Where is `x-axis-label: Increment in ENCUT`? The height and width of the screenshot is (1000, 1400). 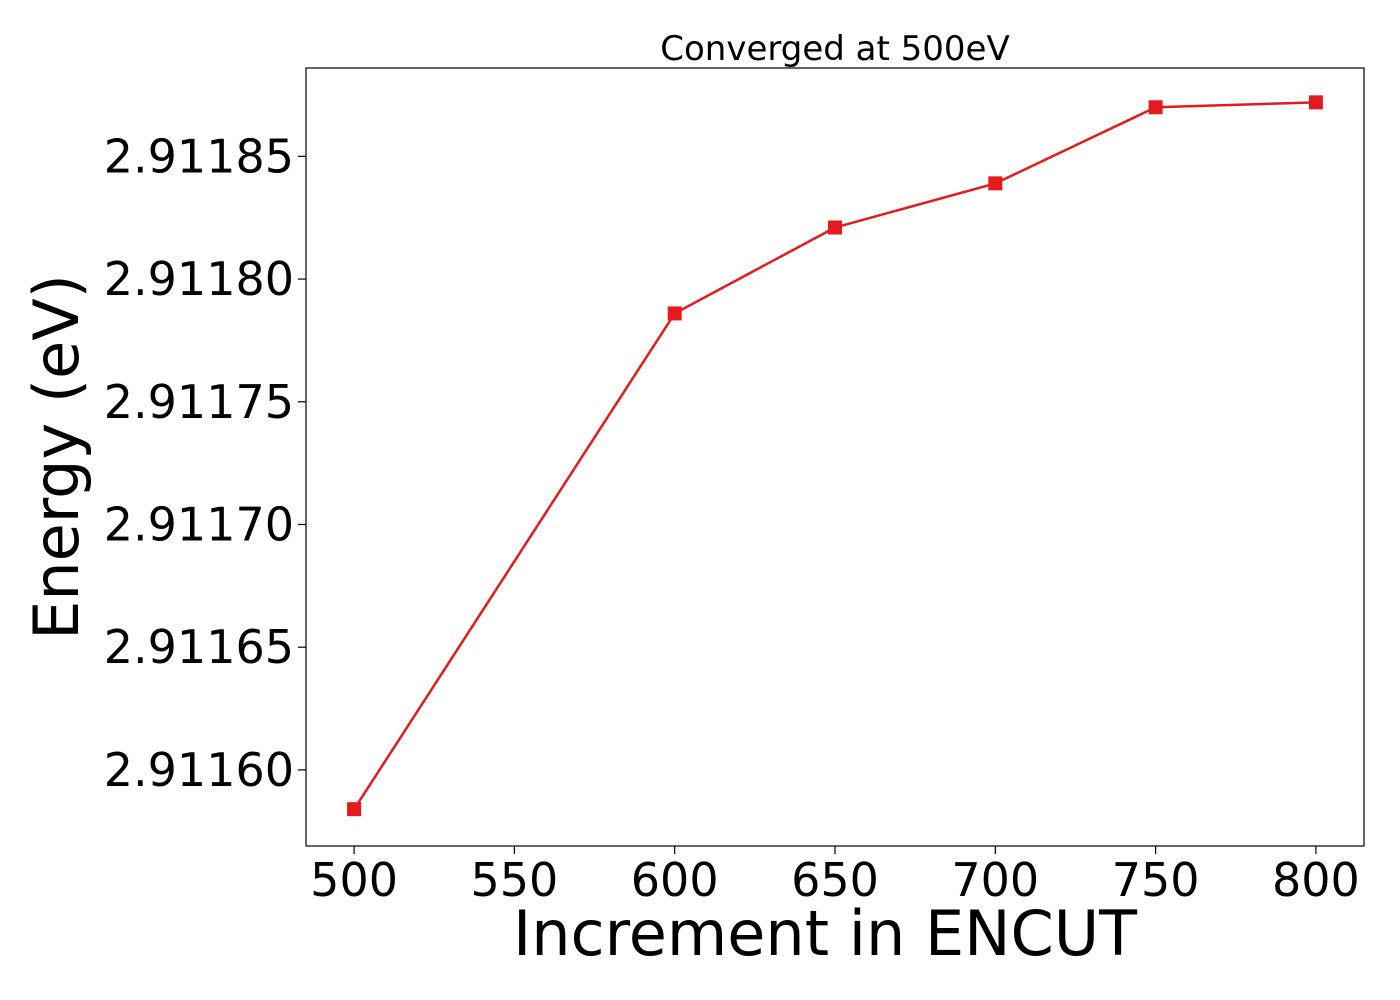
x-axis-label: Increment in ENCUT is located at coordinates (825, 933).